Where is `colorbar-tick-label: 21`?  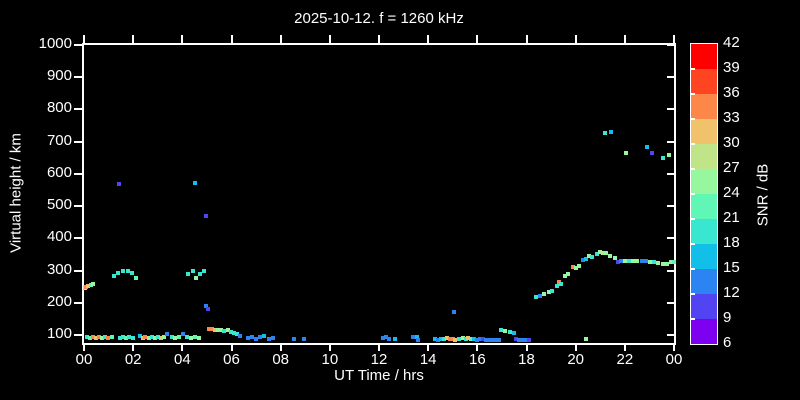 colorbar-tick-label: 21 is located at coordinates (731, 217).